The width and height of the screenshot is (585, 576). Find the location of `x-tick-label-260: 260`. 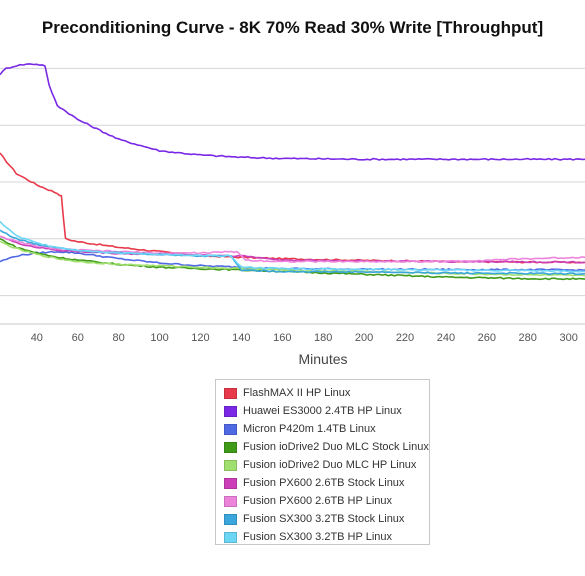

x-tick-label-260: 260 is located at coordinates (487, 338).